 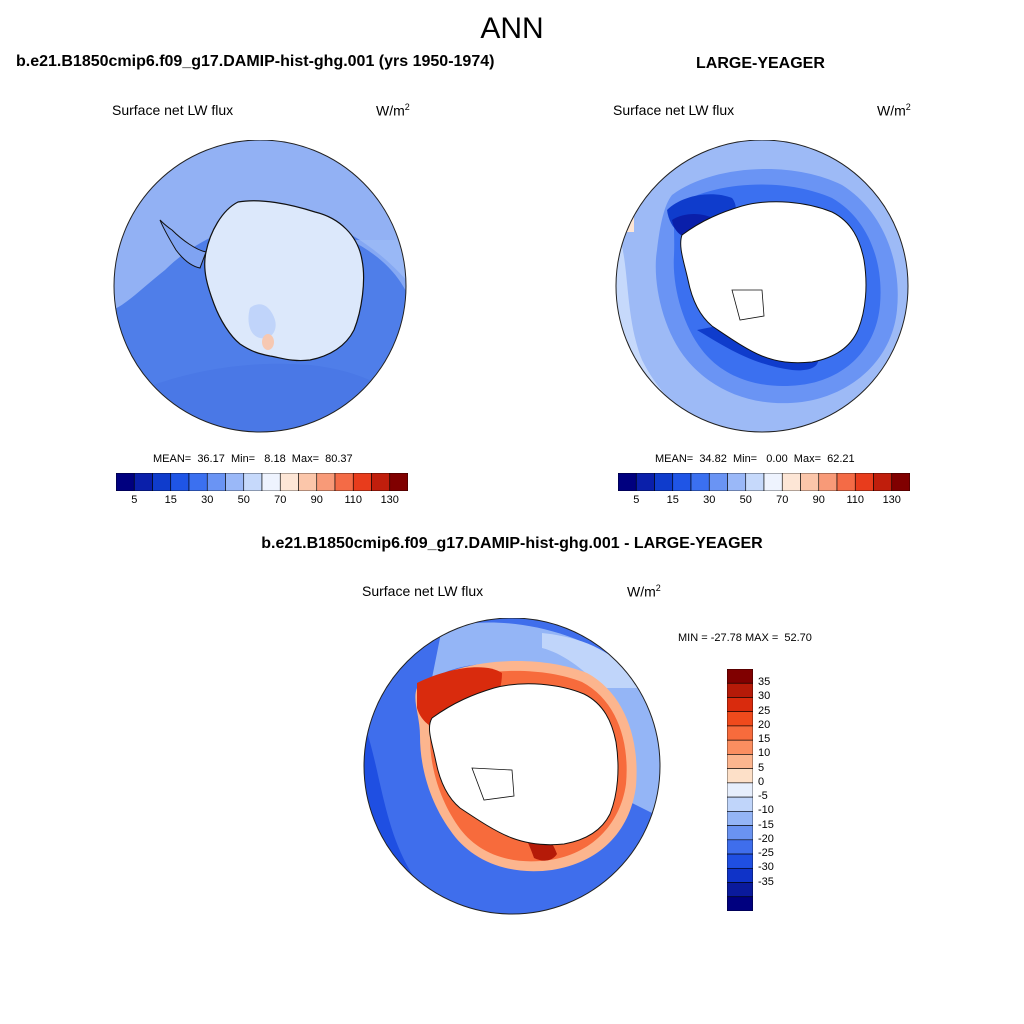 I want to click on panel3-colorbar, so click(x=740, y=790).